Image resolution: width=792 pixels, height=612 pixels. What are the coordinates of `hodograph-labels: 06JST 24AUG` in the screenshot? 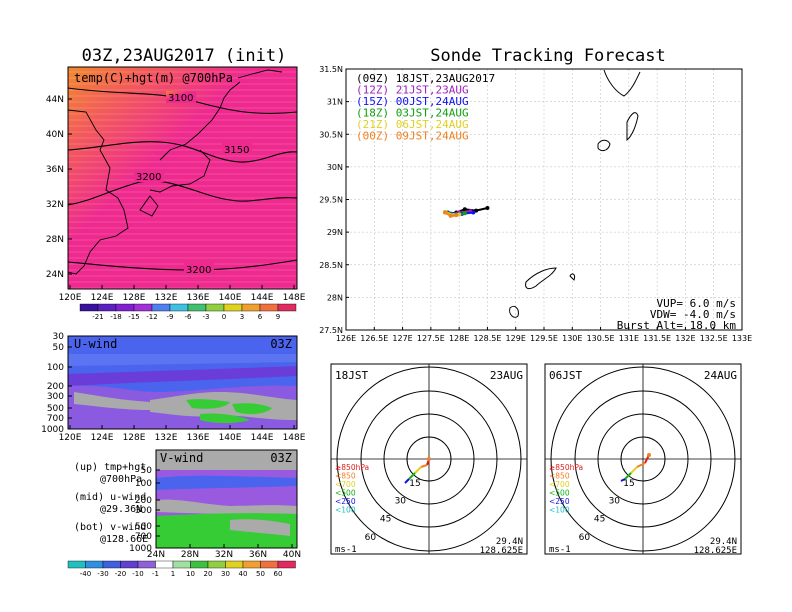 It's located at (643, 375).